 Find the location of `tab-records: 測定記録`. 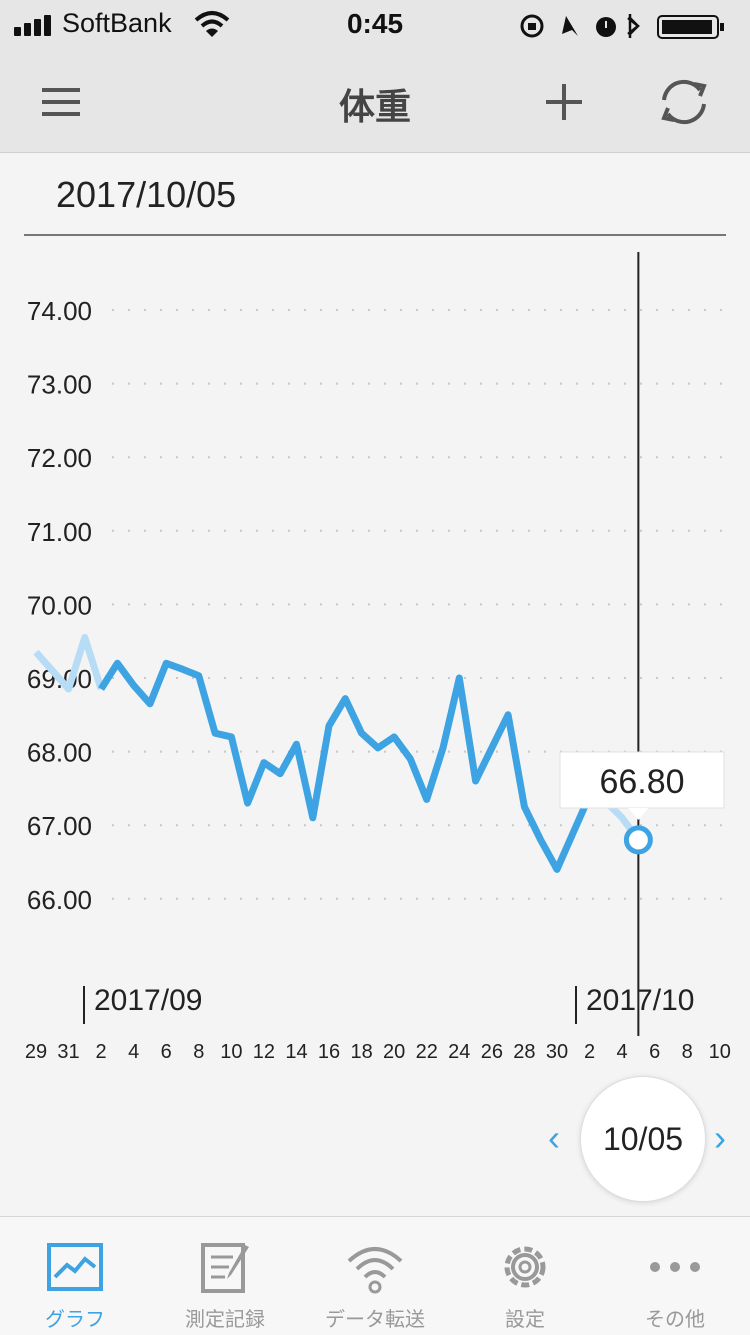

tab-records: 測定記録 is located at coordinates (225, 1276).